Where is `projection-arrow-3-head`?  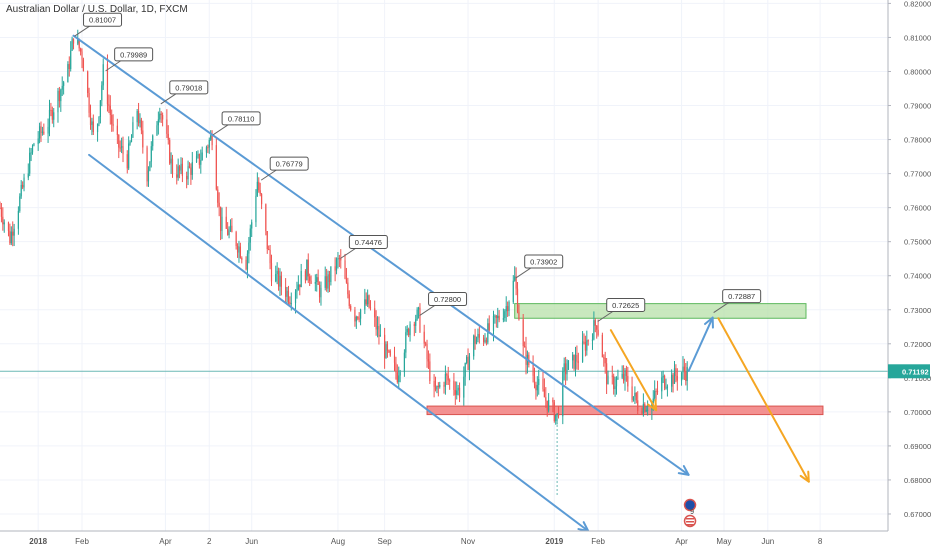 projection-arrow-3-head is located at coordinates (804, 476).